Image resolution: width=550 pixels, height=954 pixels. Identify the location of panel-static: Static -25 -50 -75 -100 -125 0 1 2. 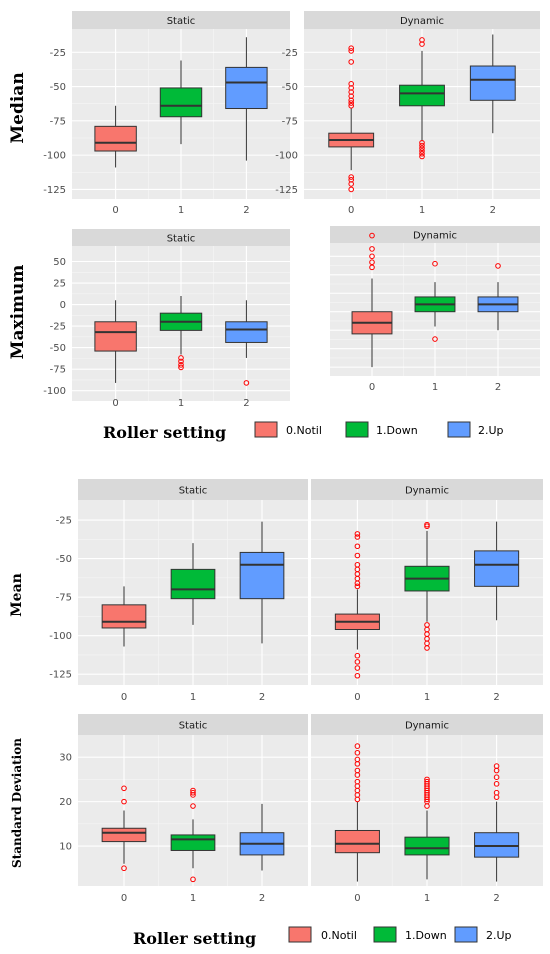
(178, 591).